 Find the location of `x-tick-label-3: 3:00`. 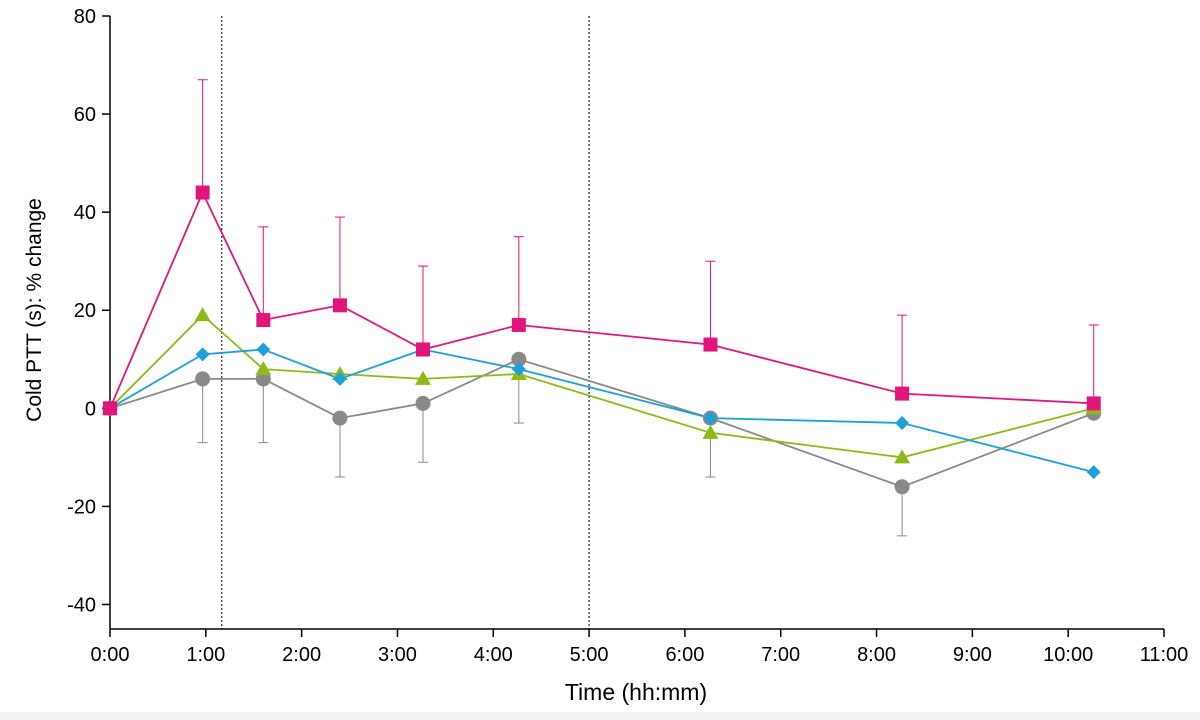

x-tick-label-3: 3:00 is located at coordinates (397, 655).